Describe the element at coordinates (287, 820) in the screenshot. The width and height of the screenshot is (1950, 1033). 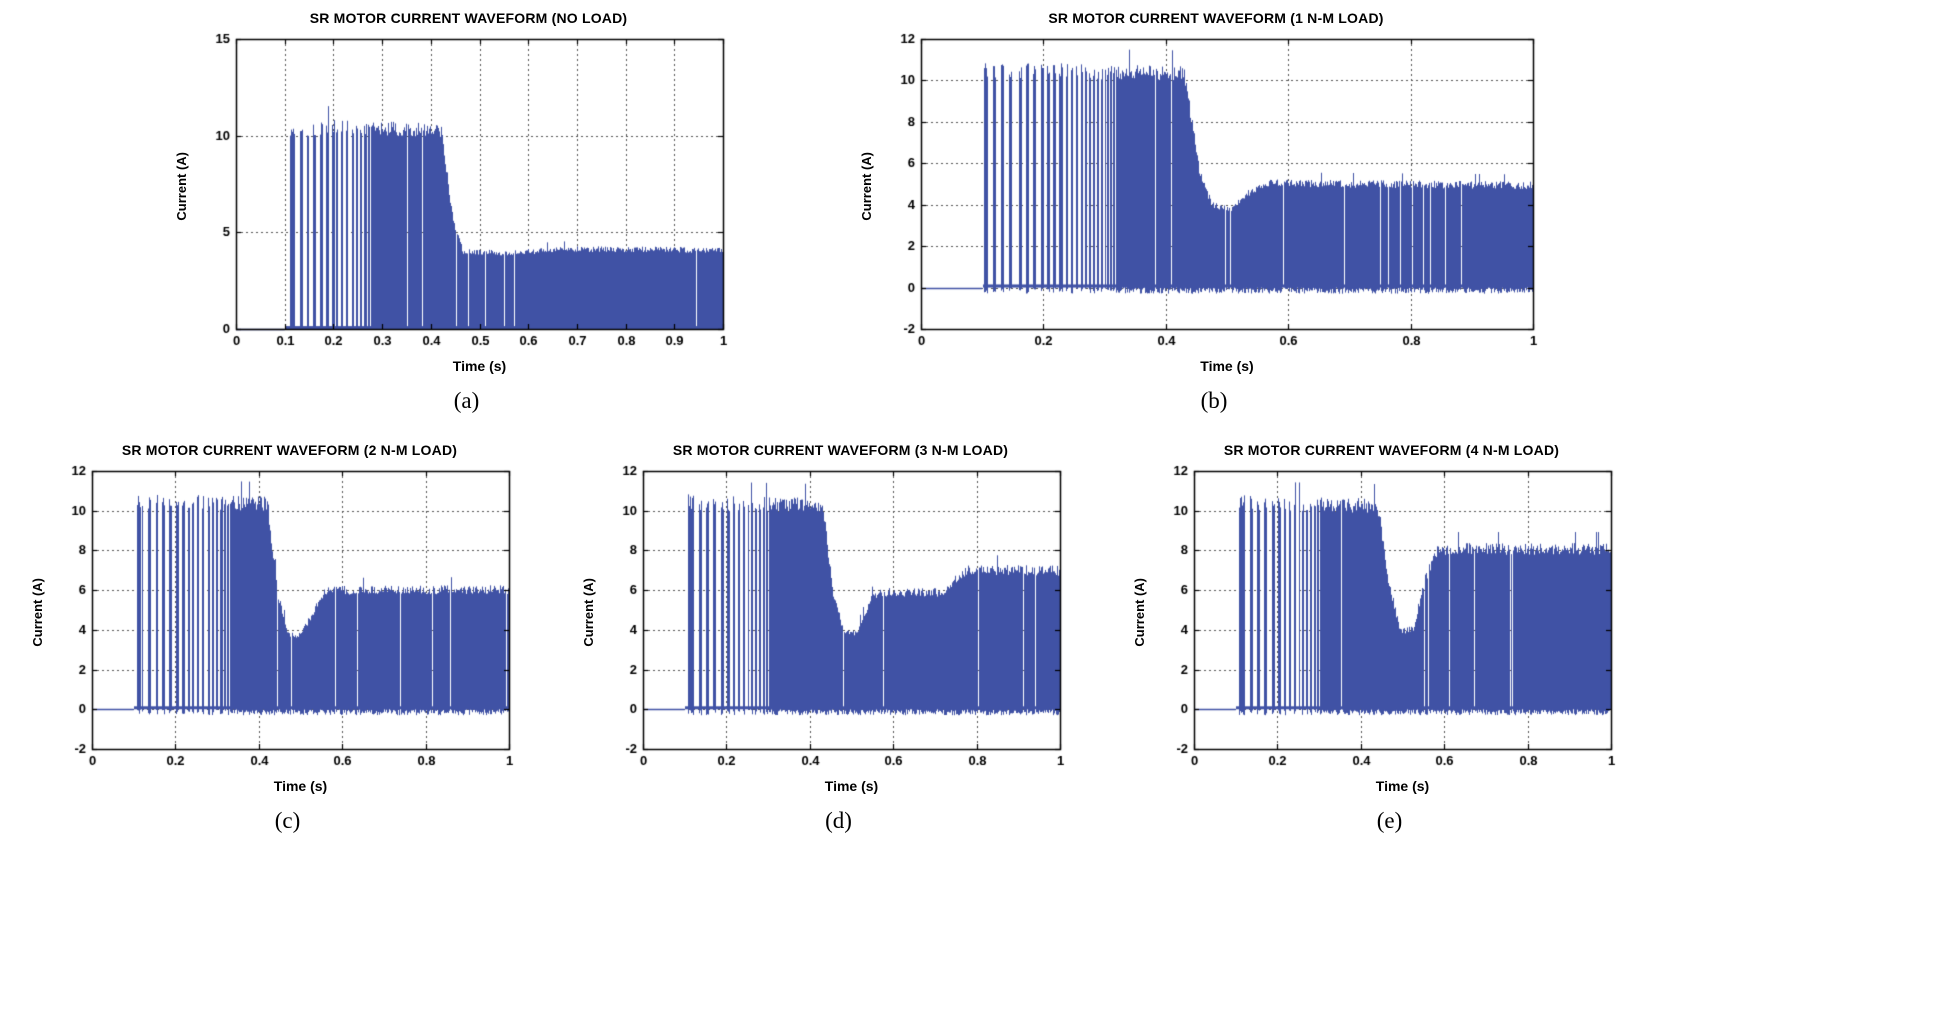
I see `subfigure-caption: (c)` at that location.